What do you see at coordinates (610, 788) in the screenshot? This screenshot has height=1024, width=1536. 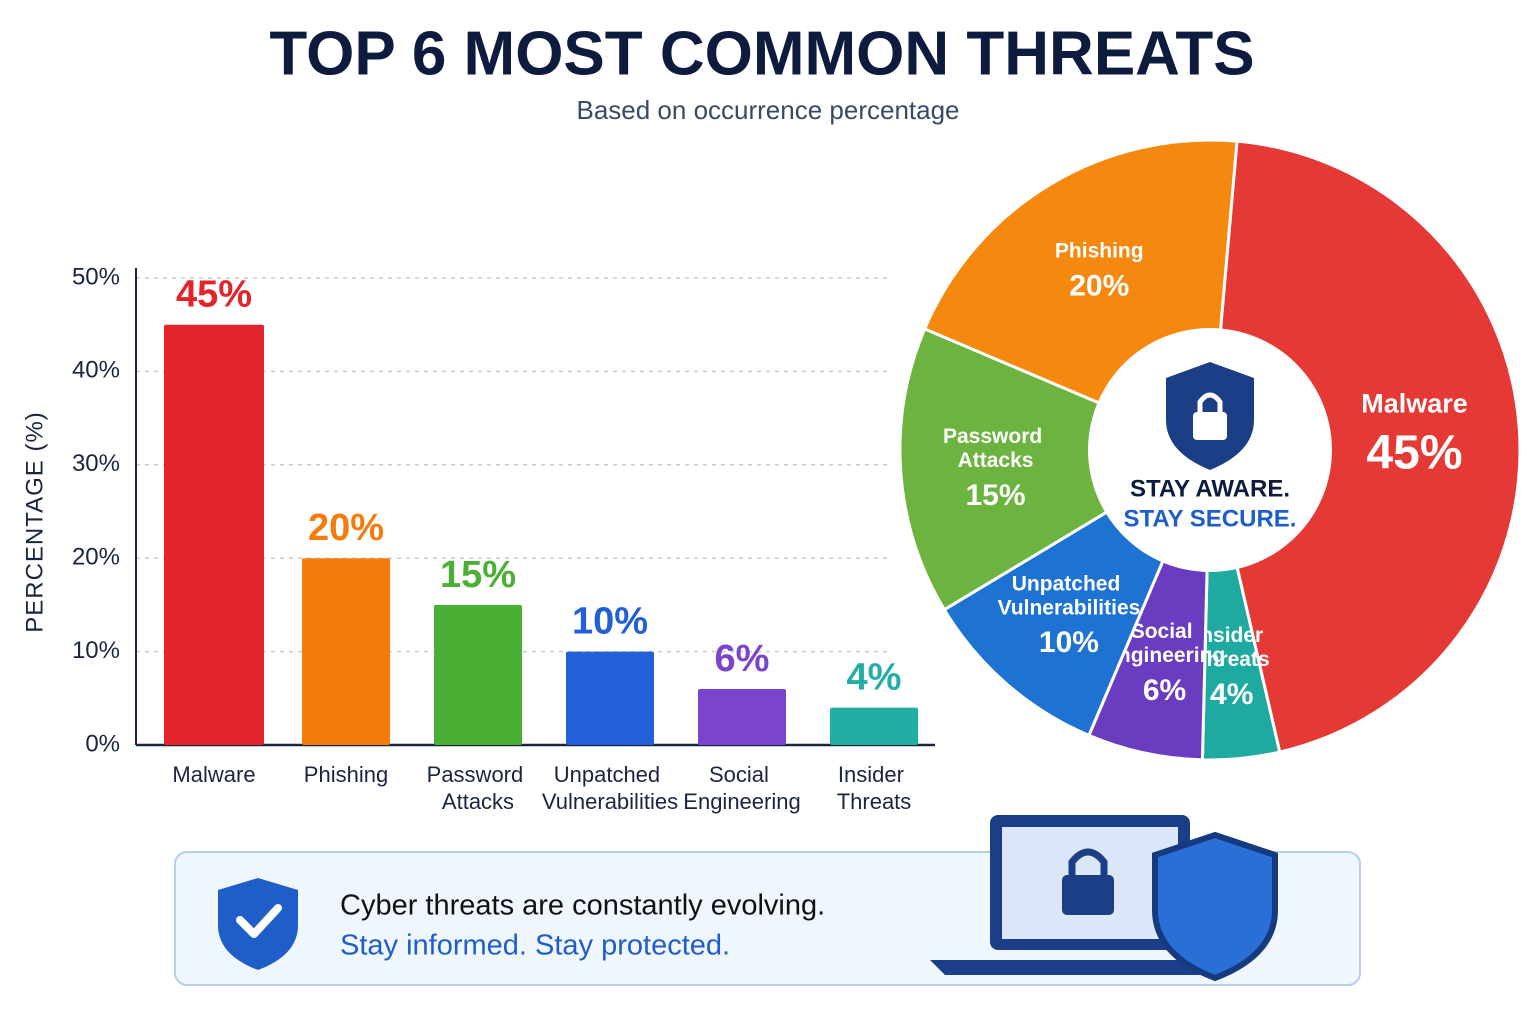 I see `x-tick-label: Unpatched Vulnerabilities` at bounding box center [610, 788].